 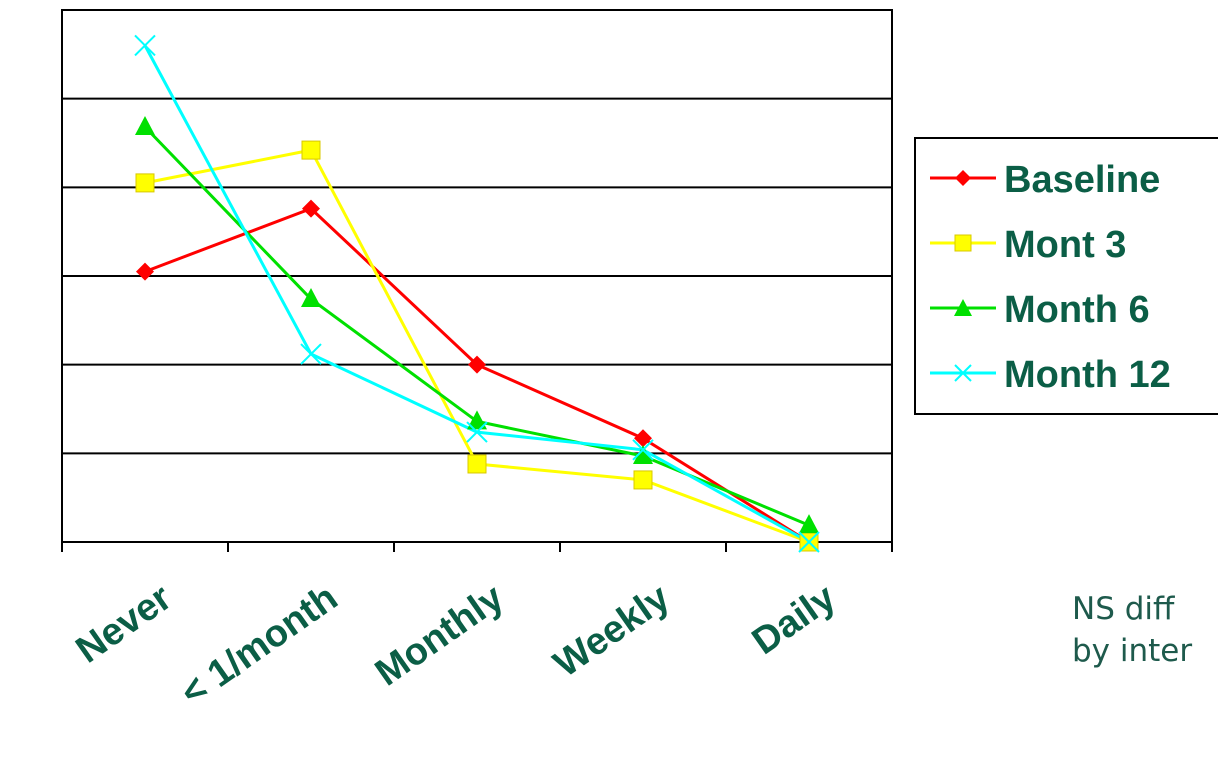 What do you see at coordinates (1082, 180) in the screenshot?
I see `legend-label: Baseline` at bounding box center [1082, 180].